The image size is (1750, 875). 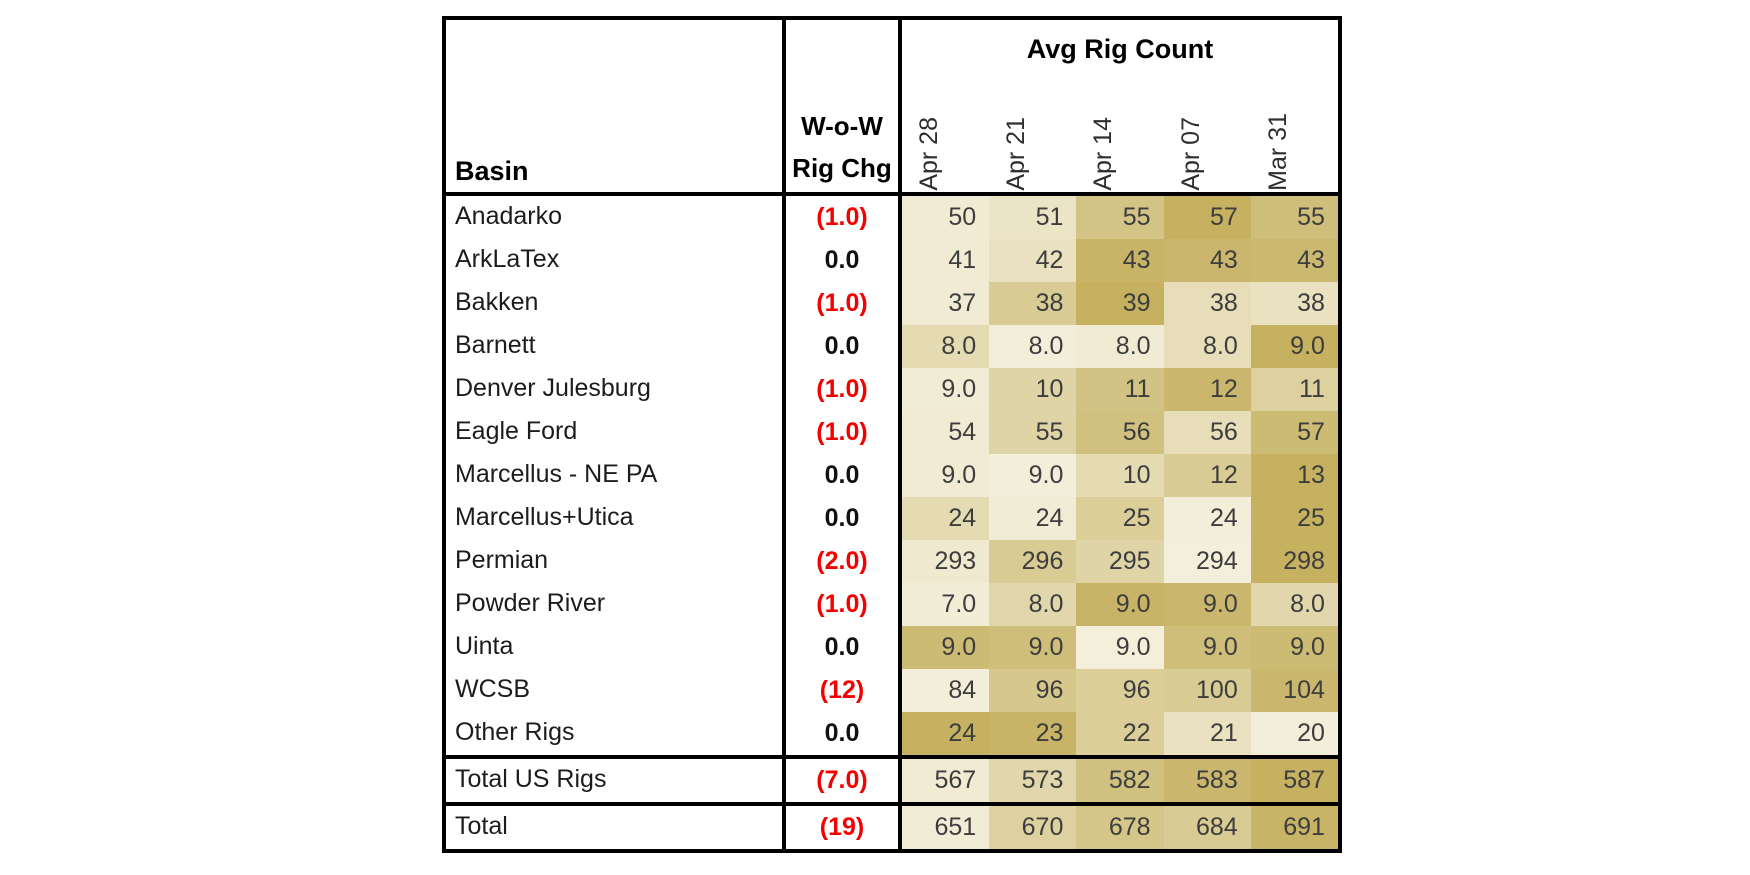 I want to click on table-row: Barnett 0.0 8.0 8.0 8.0 8.0 9.0, so click(x=892, y=346).